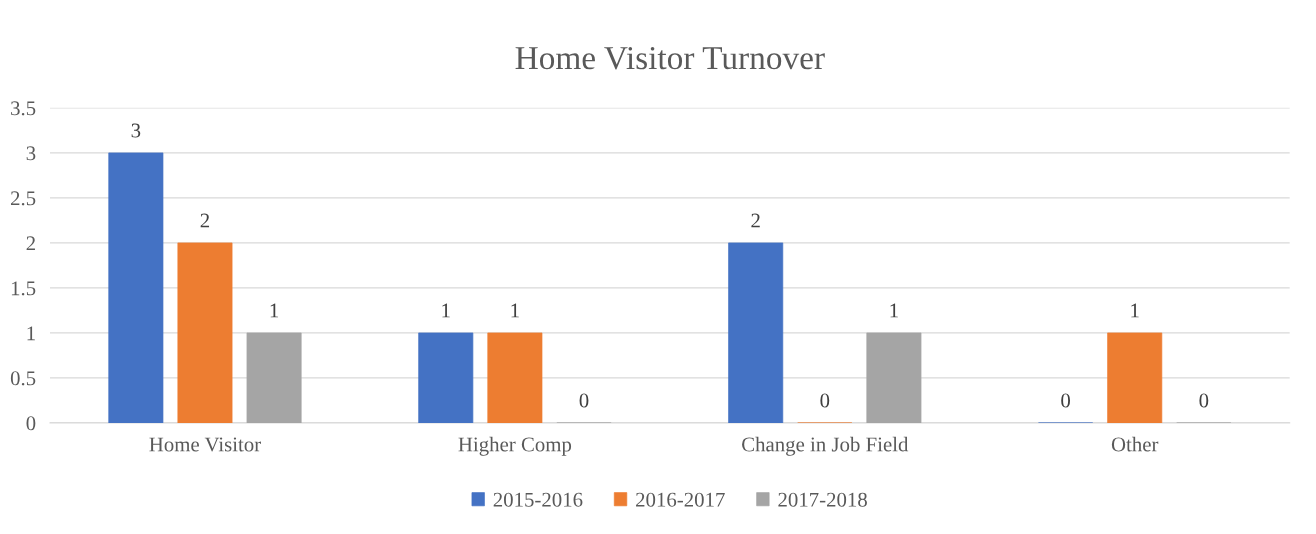 The width and height of the screenshot is (1316, 534). Describe the element at coordinates (670, 58) in the screenshot. I see `chart-title: Home Visitor Turnover` at that location.